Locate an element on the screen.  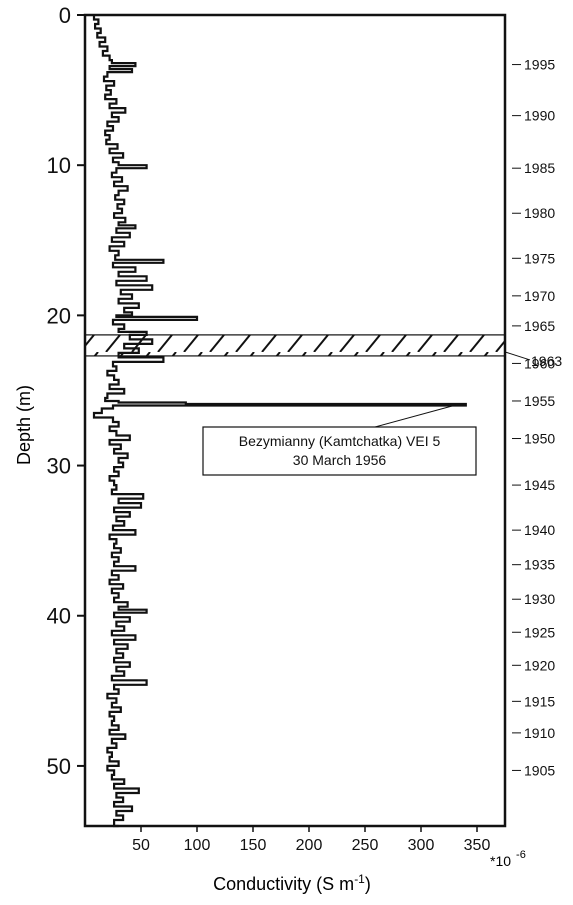
annotation-text-line-1: Bezymianny (Kamtchatka) VEI 5 is located at coordinates (340, 441).